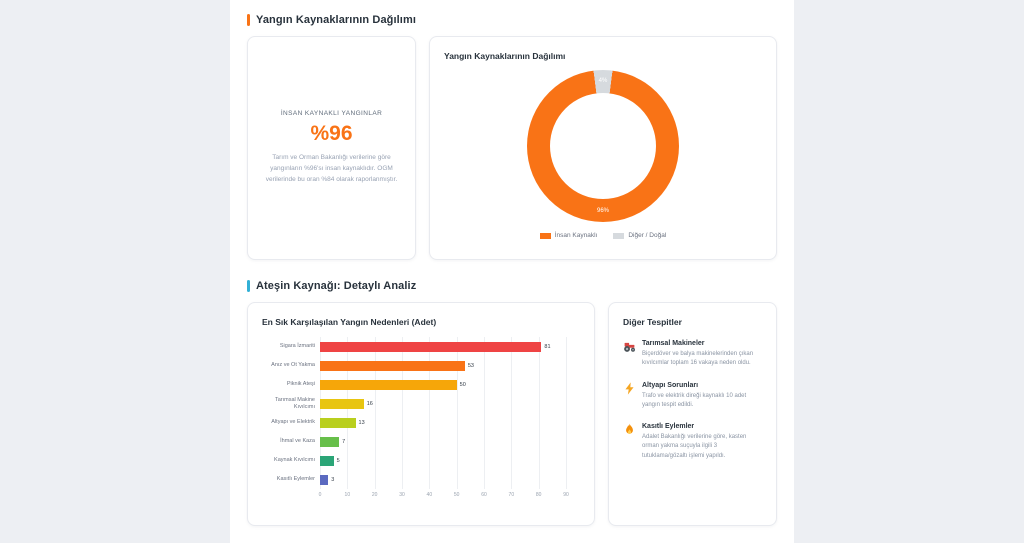  I want to click on axis-tick-label: 40, so click(429, 495).